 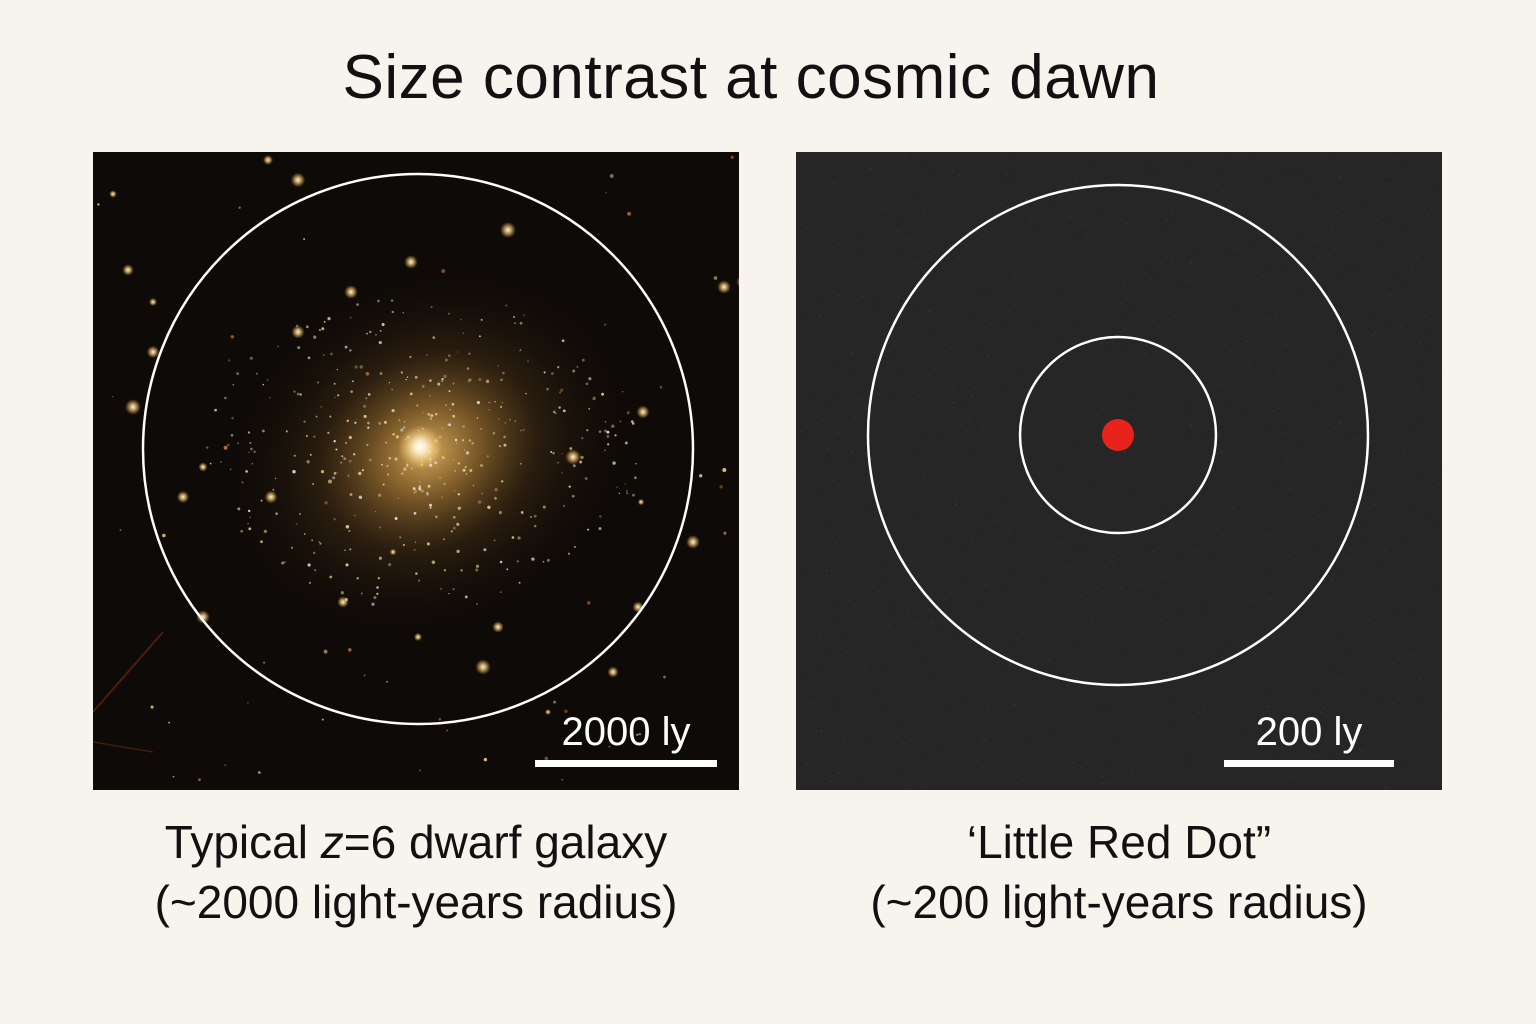 I want to click on red-dot, so click(x=1118, y=435).